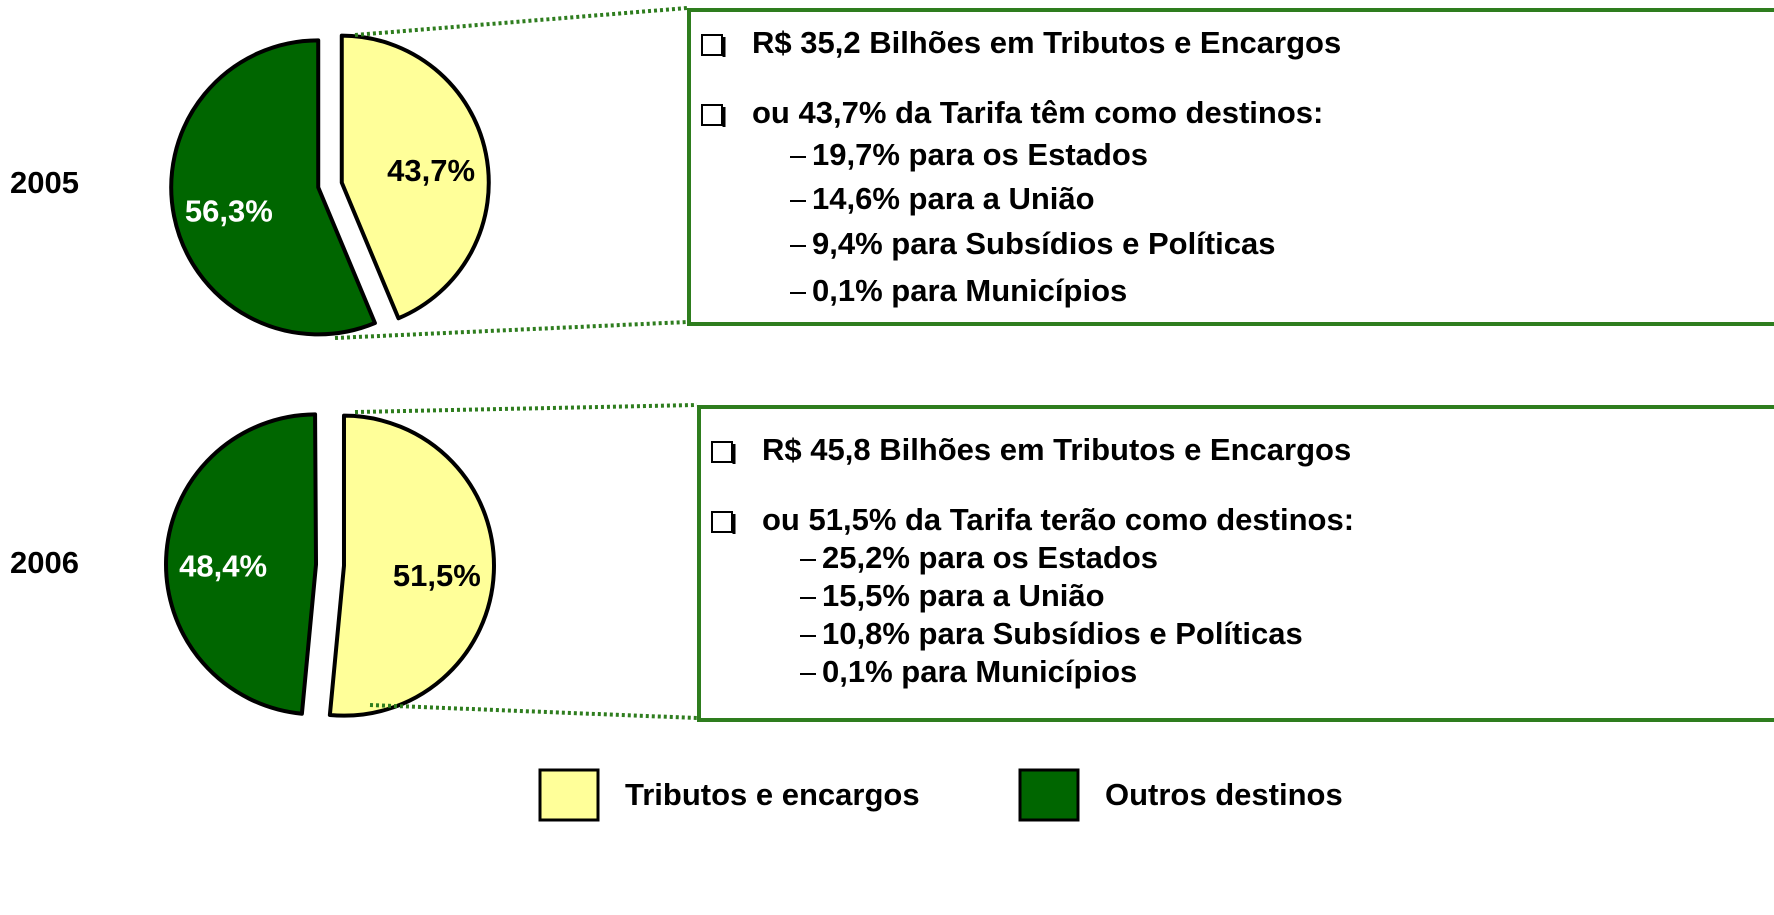 Image resolution: width=1774 pixels, height=915 pixels. What do you see at coordinates (990, 557) in the screenshot?
I see `box-subitem: 25,2% para os Estados` at bounding box center [990, 557].